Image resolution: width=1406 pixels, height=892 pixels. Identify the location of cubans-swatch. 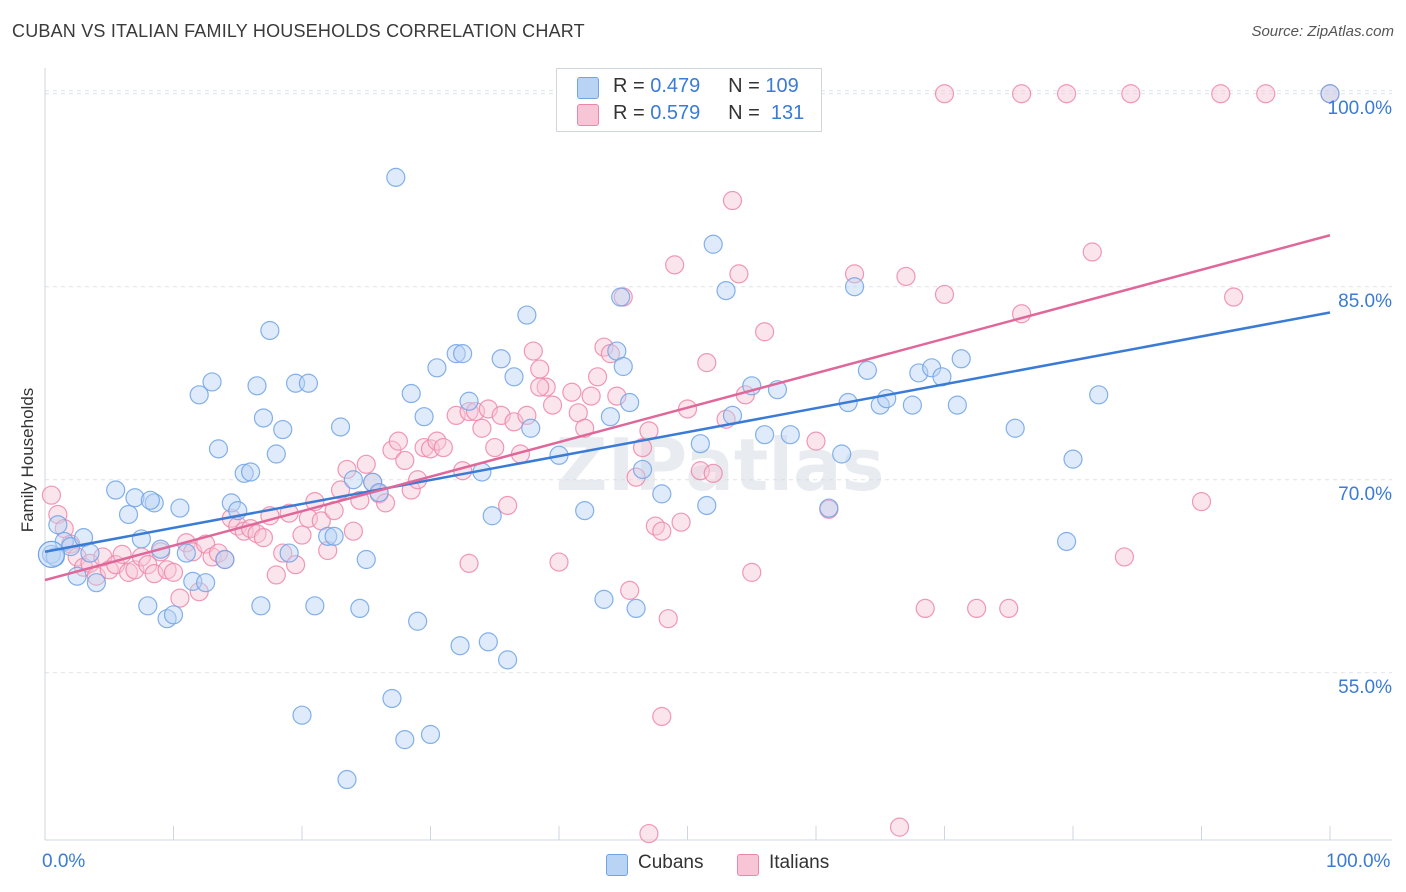
(588, 88).